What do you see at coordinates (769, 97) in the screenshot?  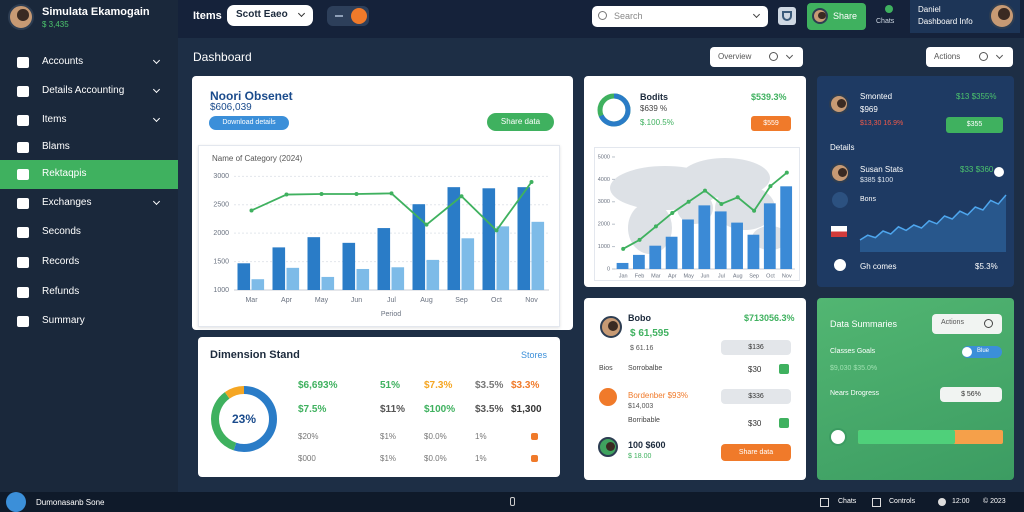 I see `card-highlight: $539.3%` at bounding box center [769, 97].